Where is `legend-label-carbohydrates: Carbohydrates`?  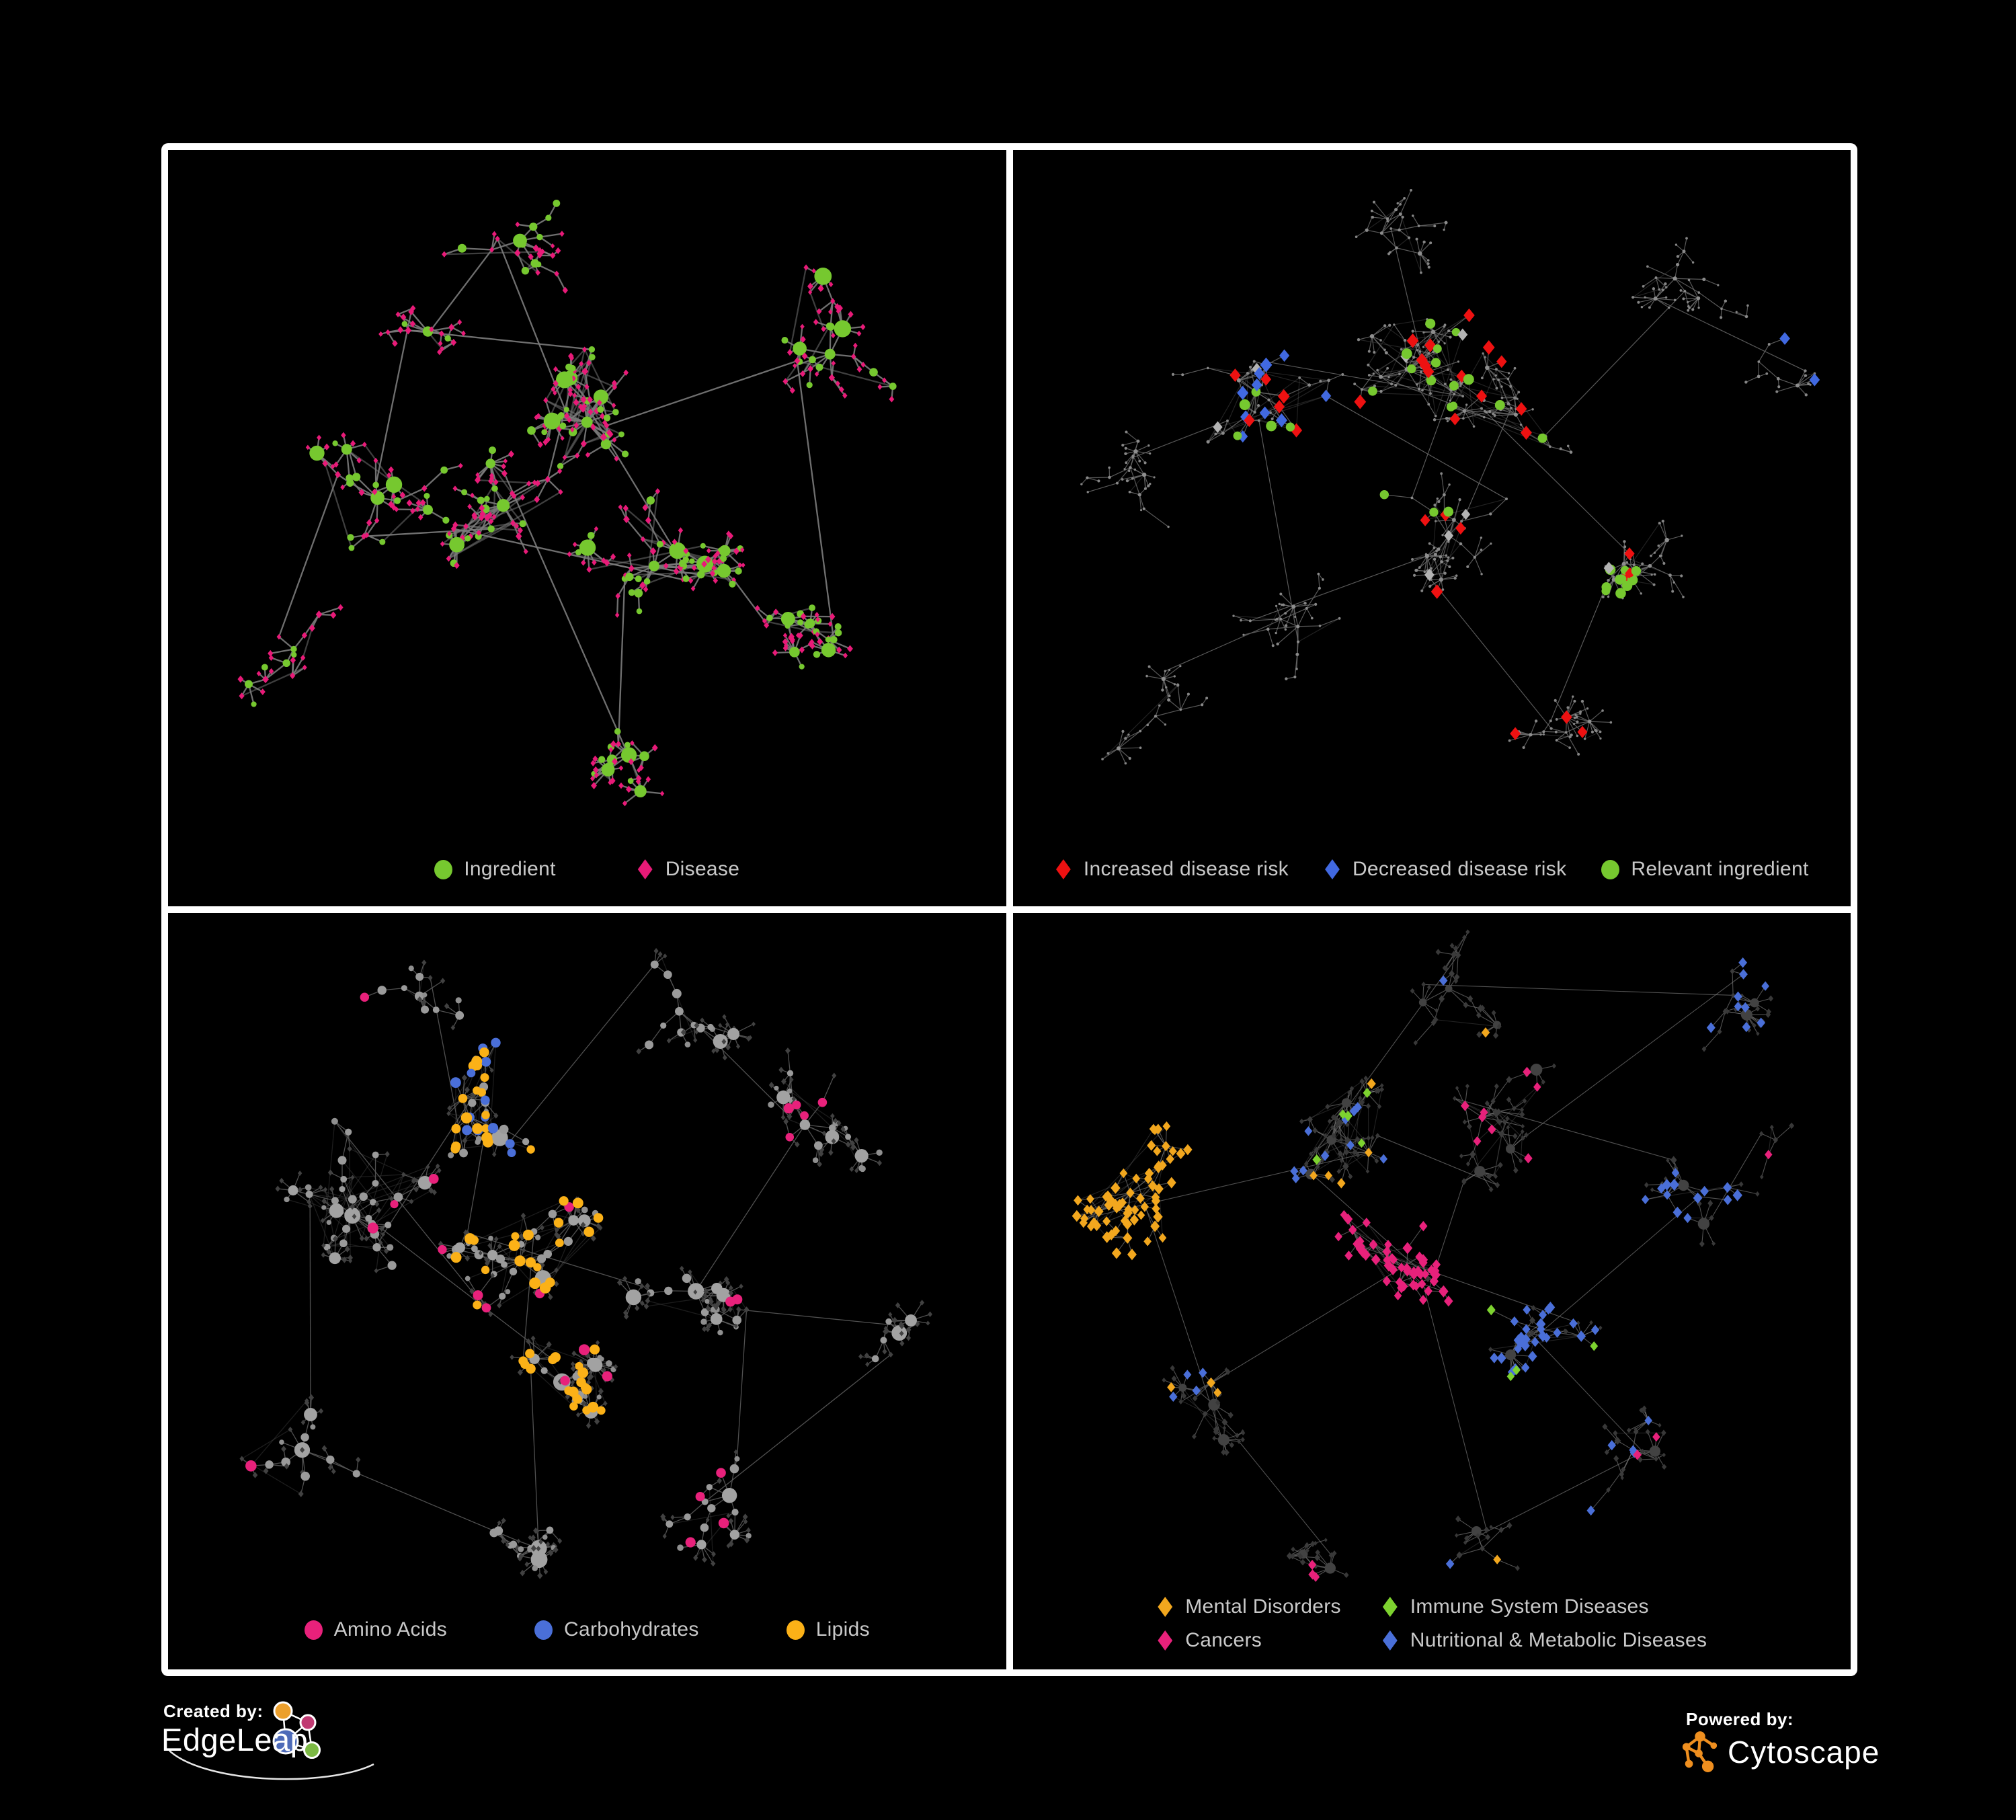
legend-label-carbohydrates: Carbohydrates is located at coordinates (631, 1629).